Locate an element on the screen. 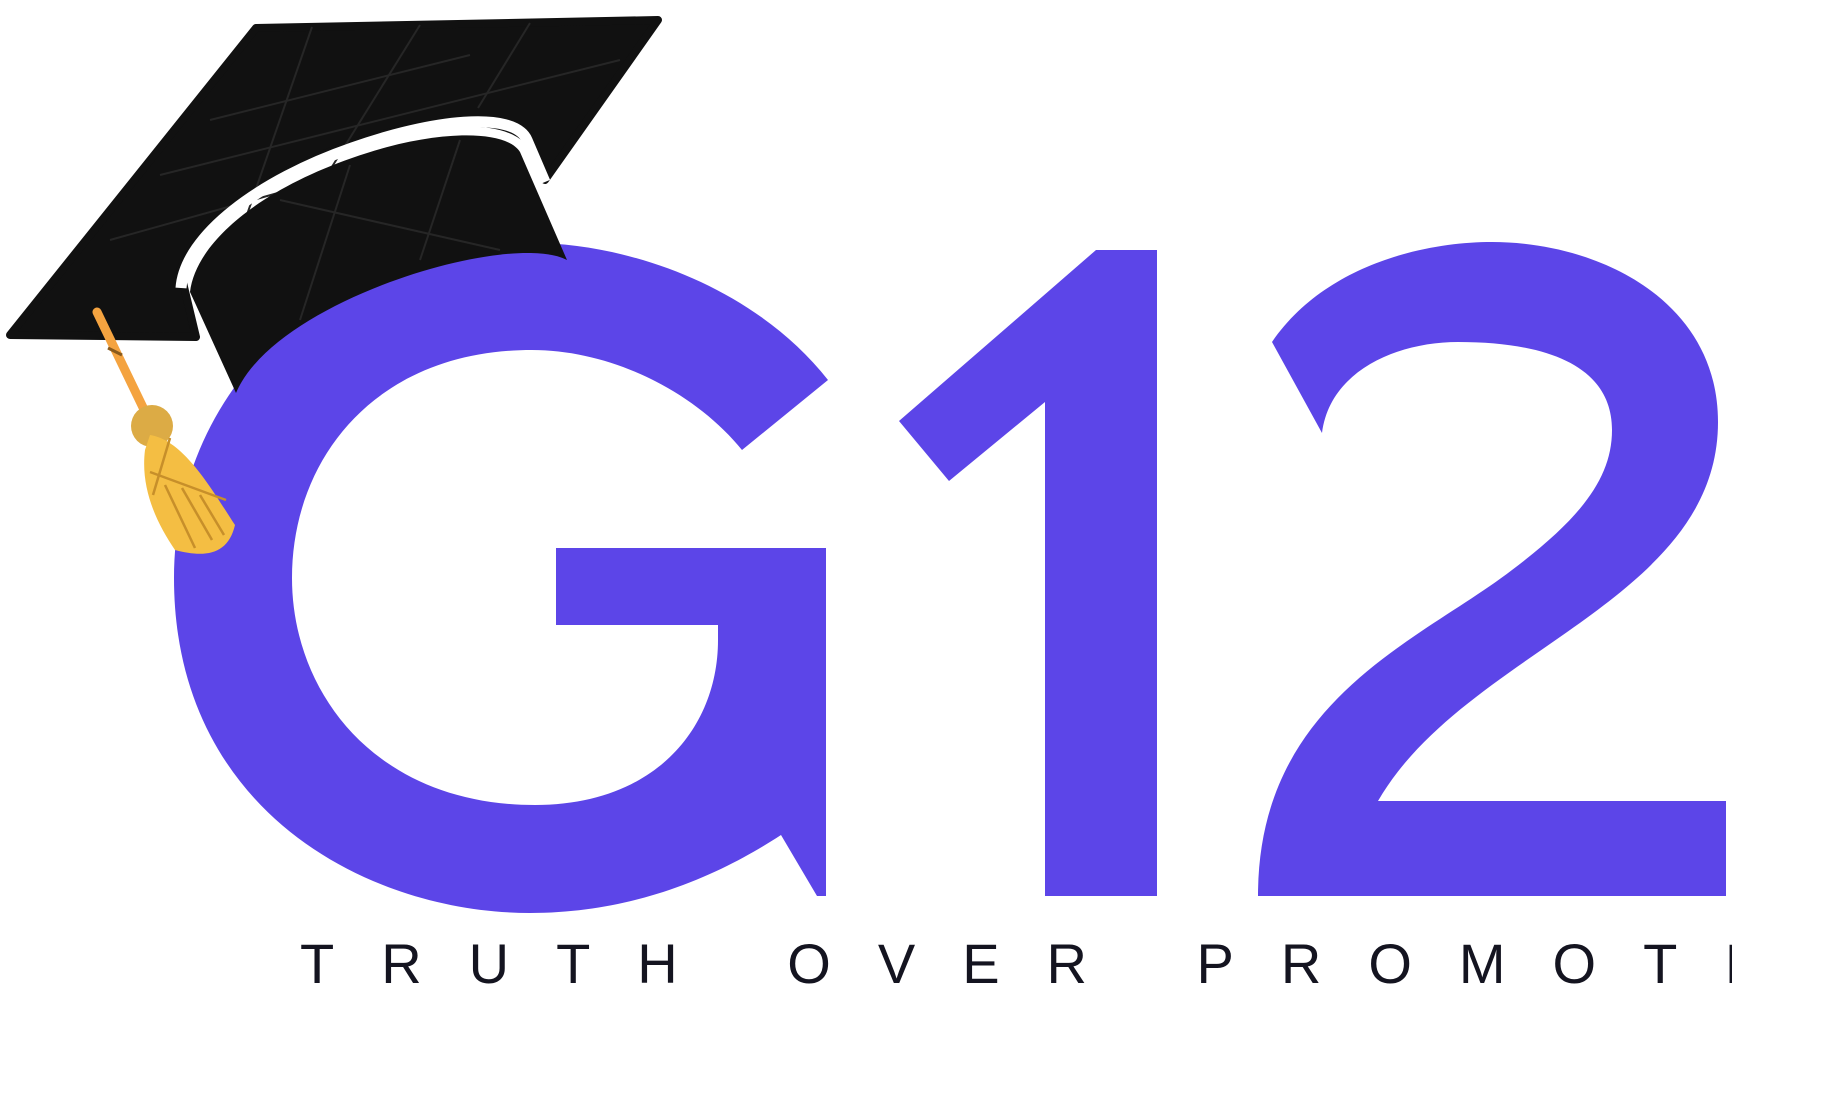  tassel-cord is located at coordinates (123, 367).